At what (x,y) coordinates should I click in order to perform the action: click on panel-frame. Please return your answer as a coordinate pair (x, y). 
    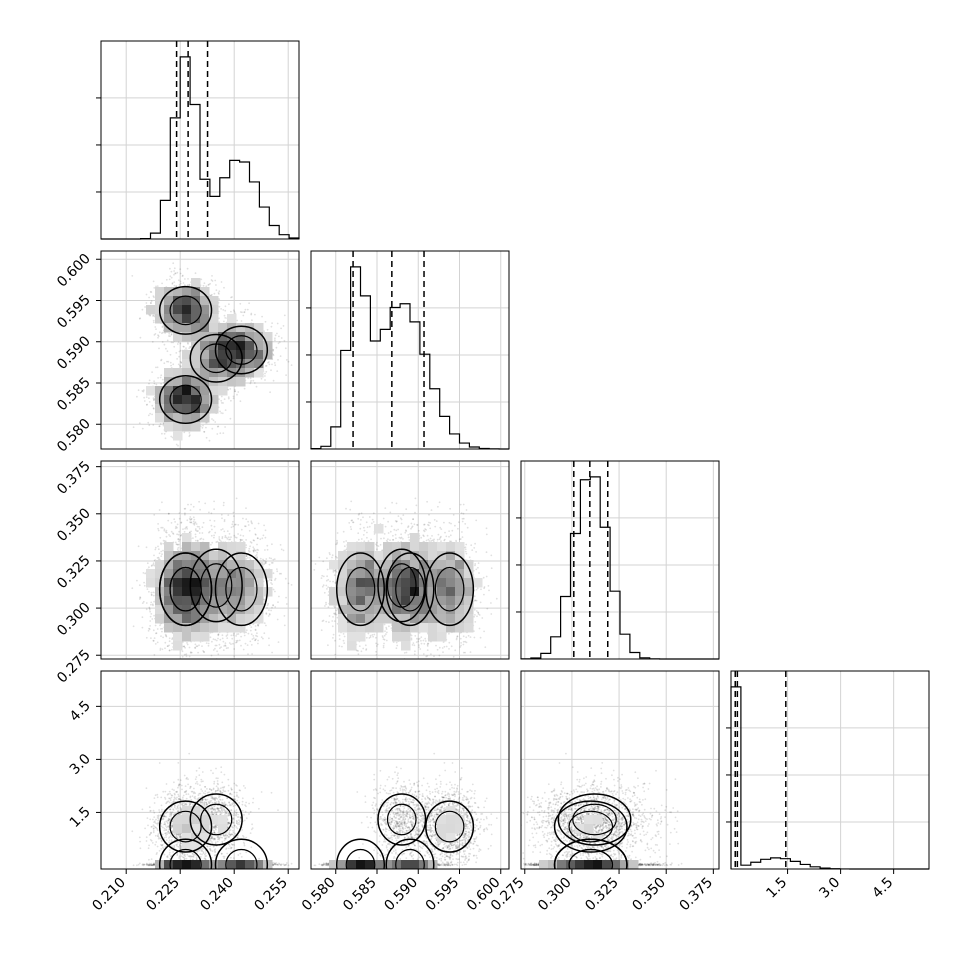
    Looking at the image, I should click on (200, 350).